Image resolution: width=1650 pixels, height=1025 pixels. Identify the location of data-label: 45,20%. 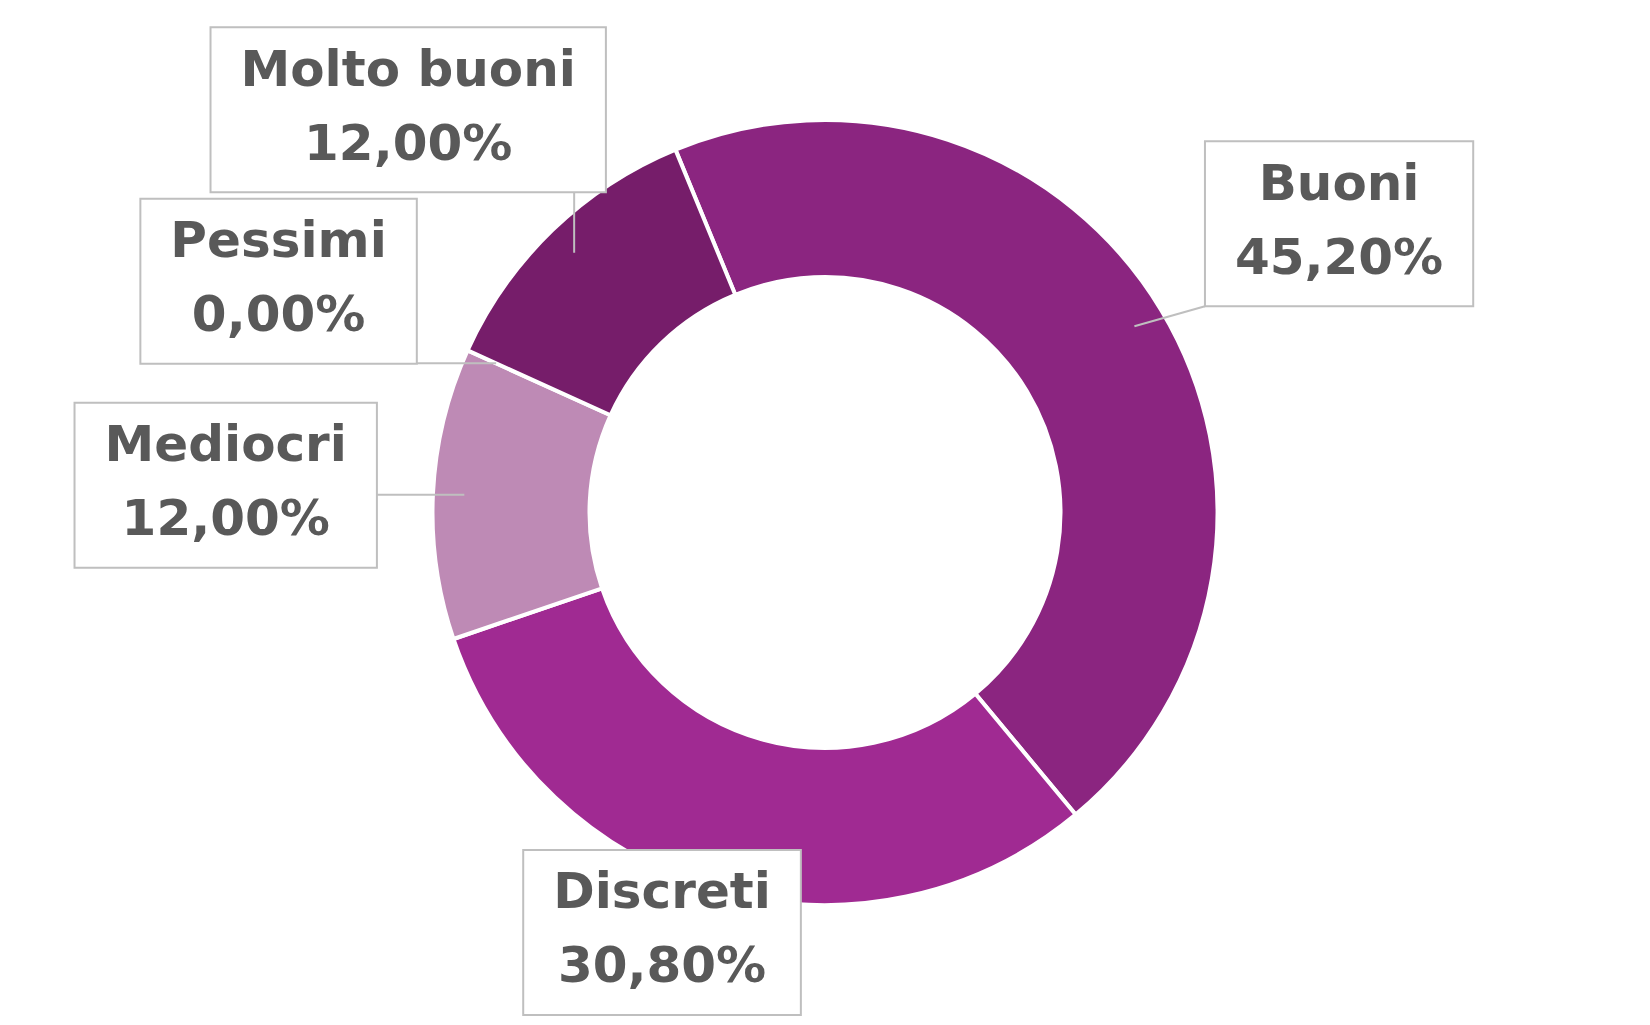
(1339, 256).